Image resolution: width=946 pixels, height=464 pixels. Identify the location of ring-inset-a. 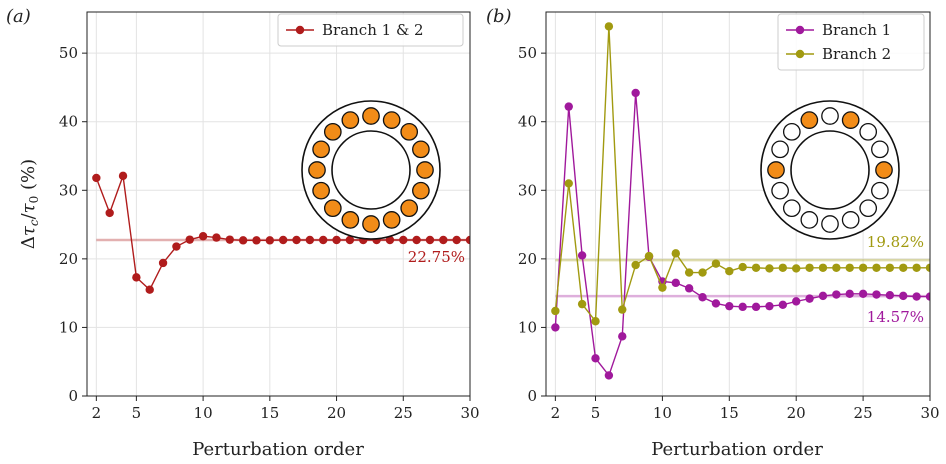
(371, 170).